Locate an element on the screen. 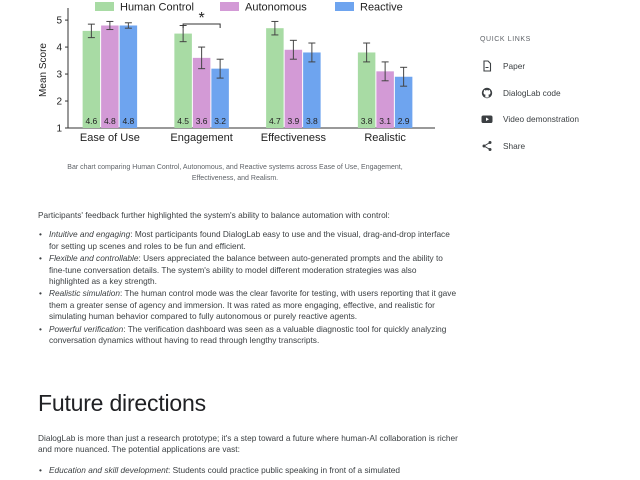  y-tick-label: 4 is located at coordinates (59, 48).